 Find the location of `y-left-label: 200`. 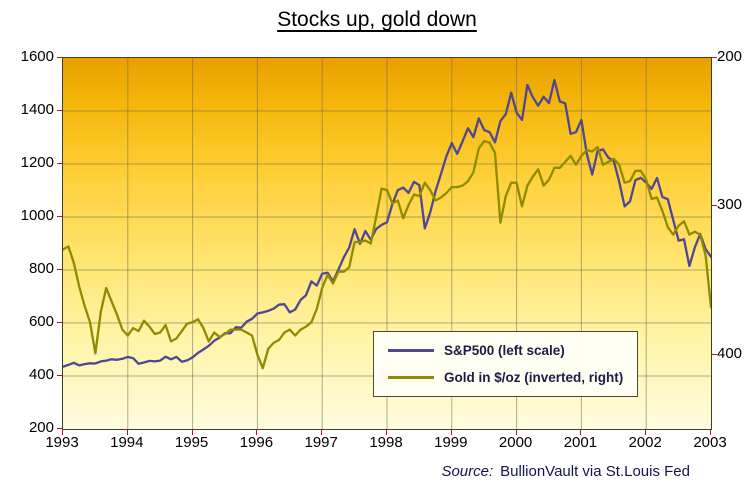

y-left-label: 200 is located at coordinates (41, 427).